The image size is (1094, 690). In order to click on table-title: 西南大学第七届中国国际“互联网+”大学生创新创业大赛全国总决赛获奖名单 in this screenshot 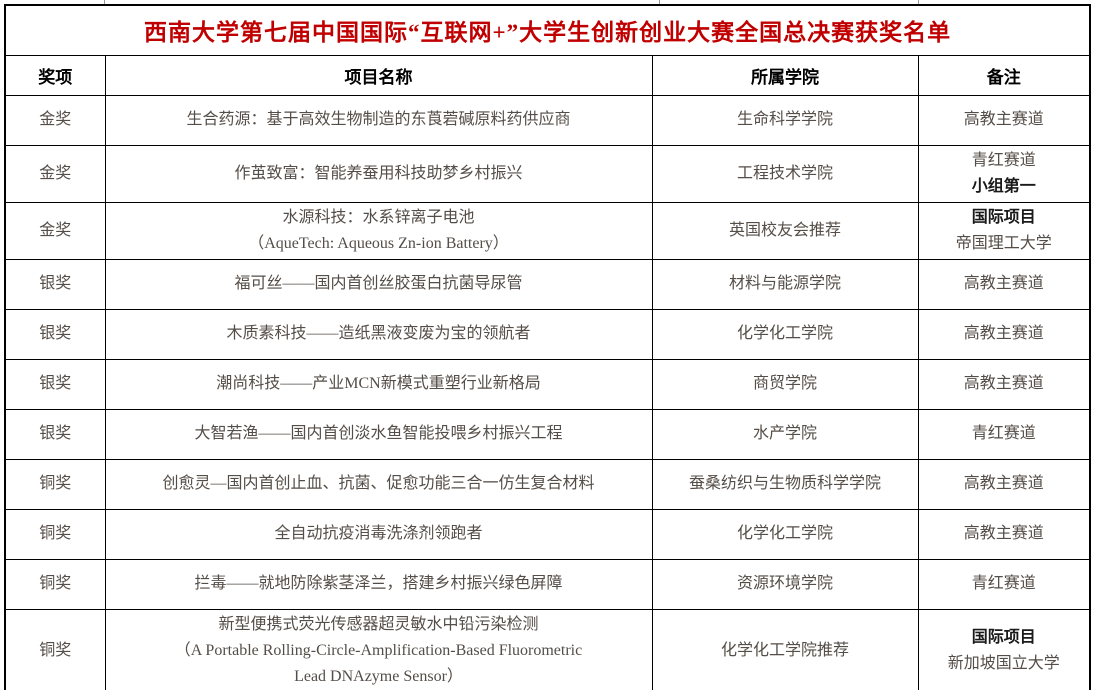, I will do `click(547, 30)`.